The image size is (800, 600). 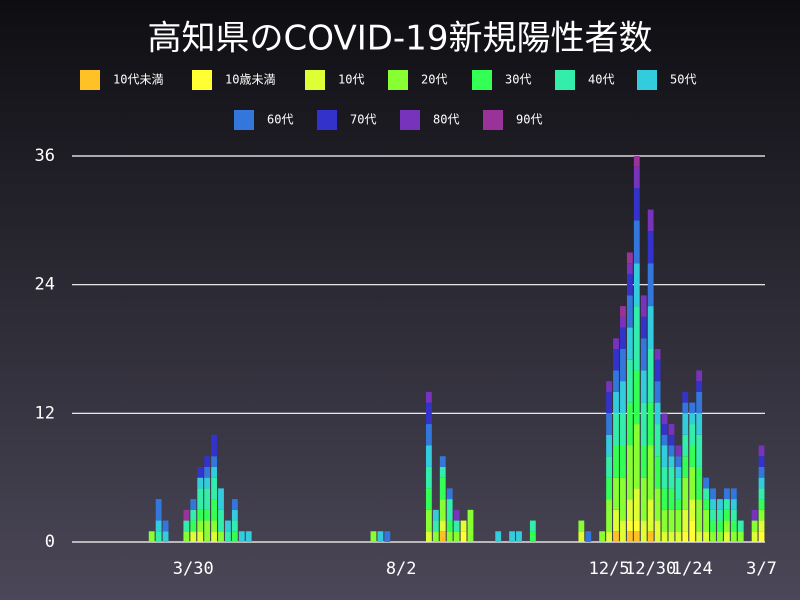 I want to click on legend-label: 10代未満, so click(x=138, y=80).